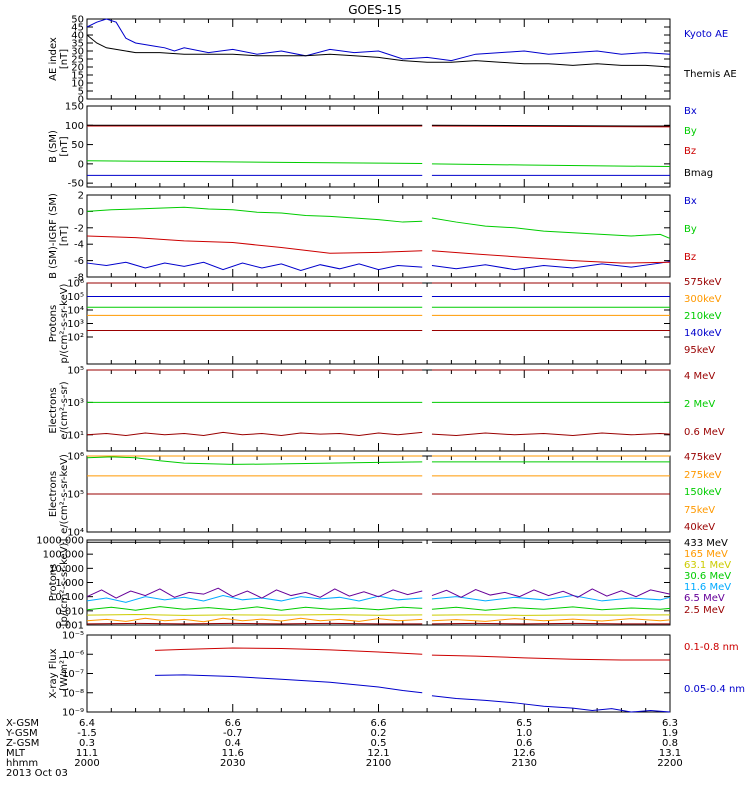 This screenshot has width=750, height=800. Describe the element at coordinates (670, 723) in the screenshot. I see `footer-value: 6.3` at that location.